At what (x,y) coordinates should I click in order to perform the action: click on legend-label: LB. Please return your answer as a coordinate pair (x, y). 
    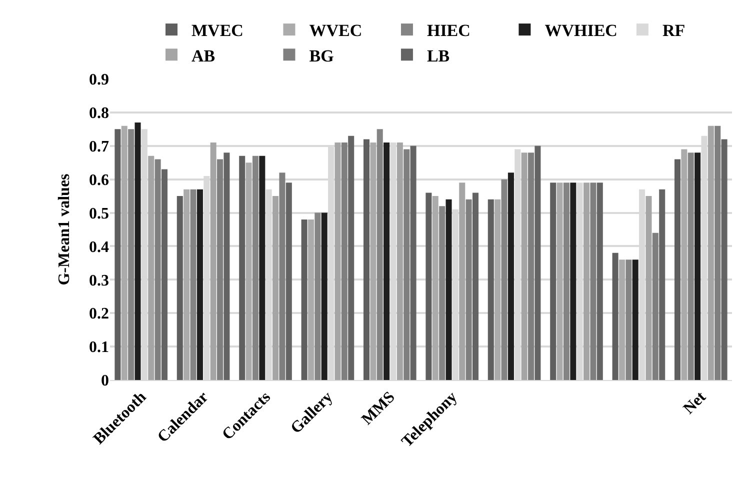
    Looking at the image, I should click on (438, 56).